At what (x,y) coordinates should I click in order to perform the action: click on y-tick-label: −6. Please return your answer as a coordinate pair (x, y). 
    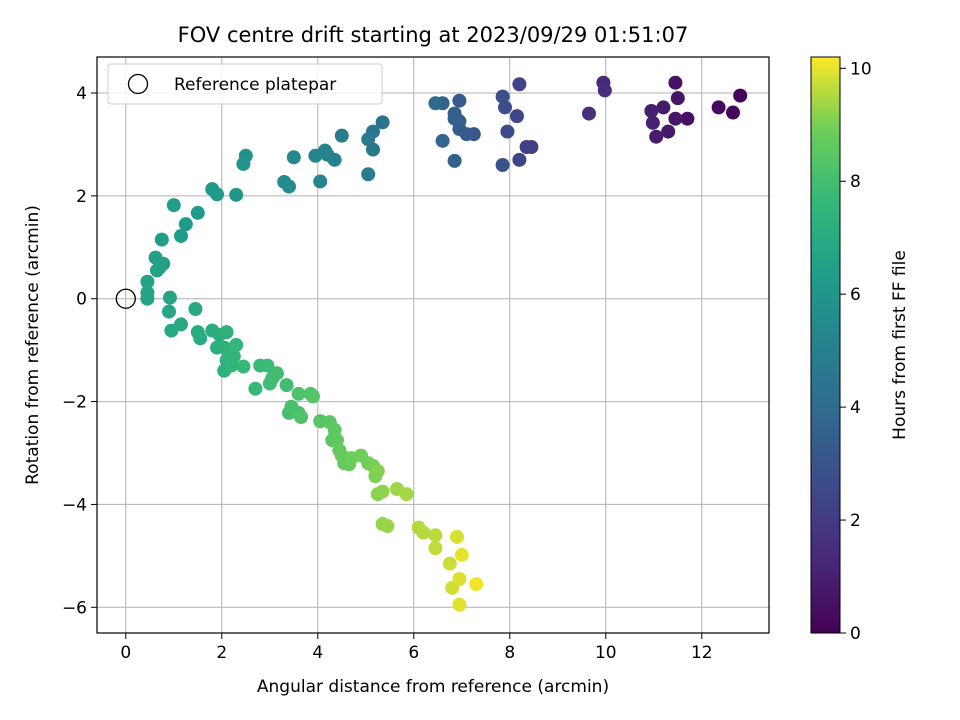
    Looking at the image, I should click on (74, 608).